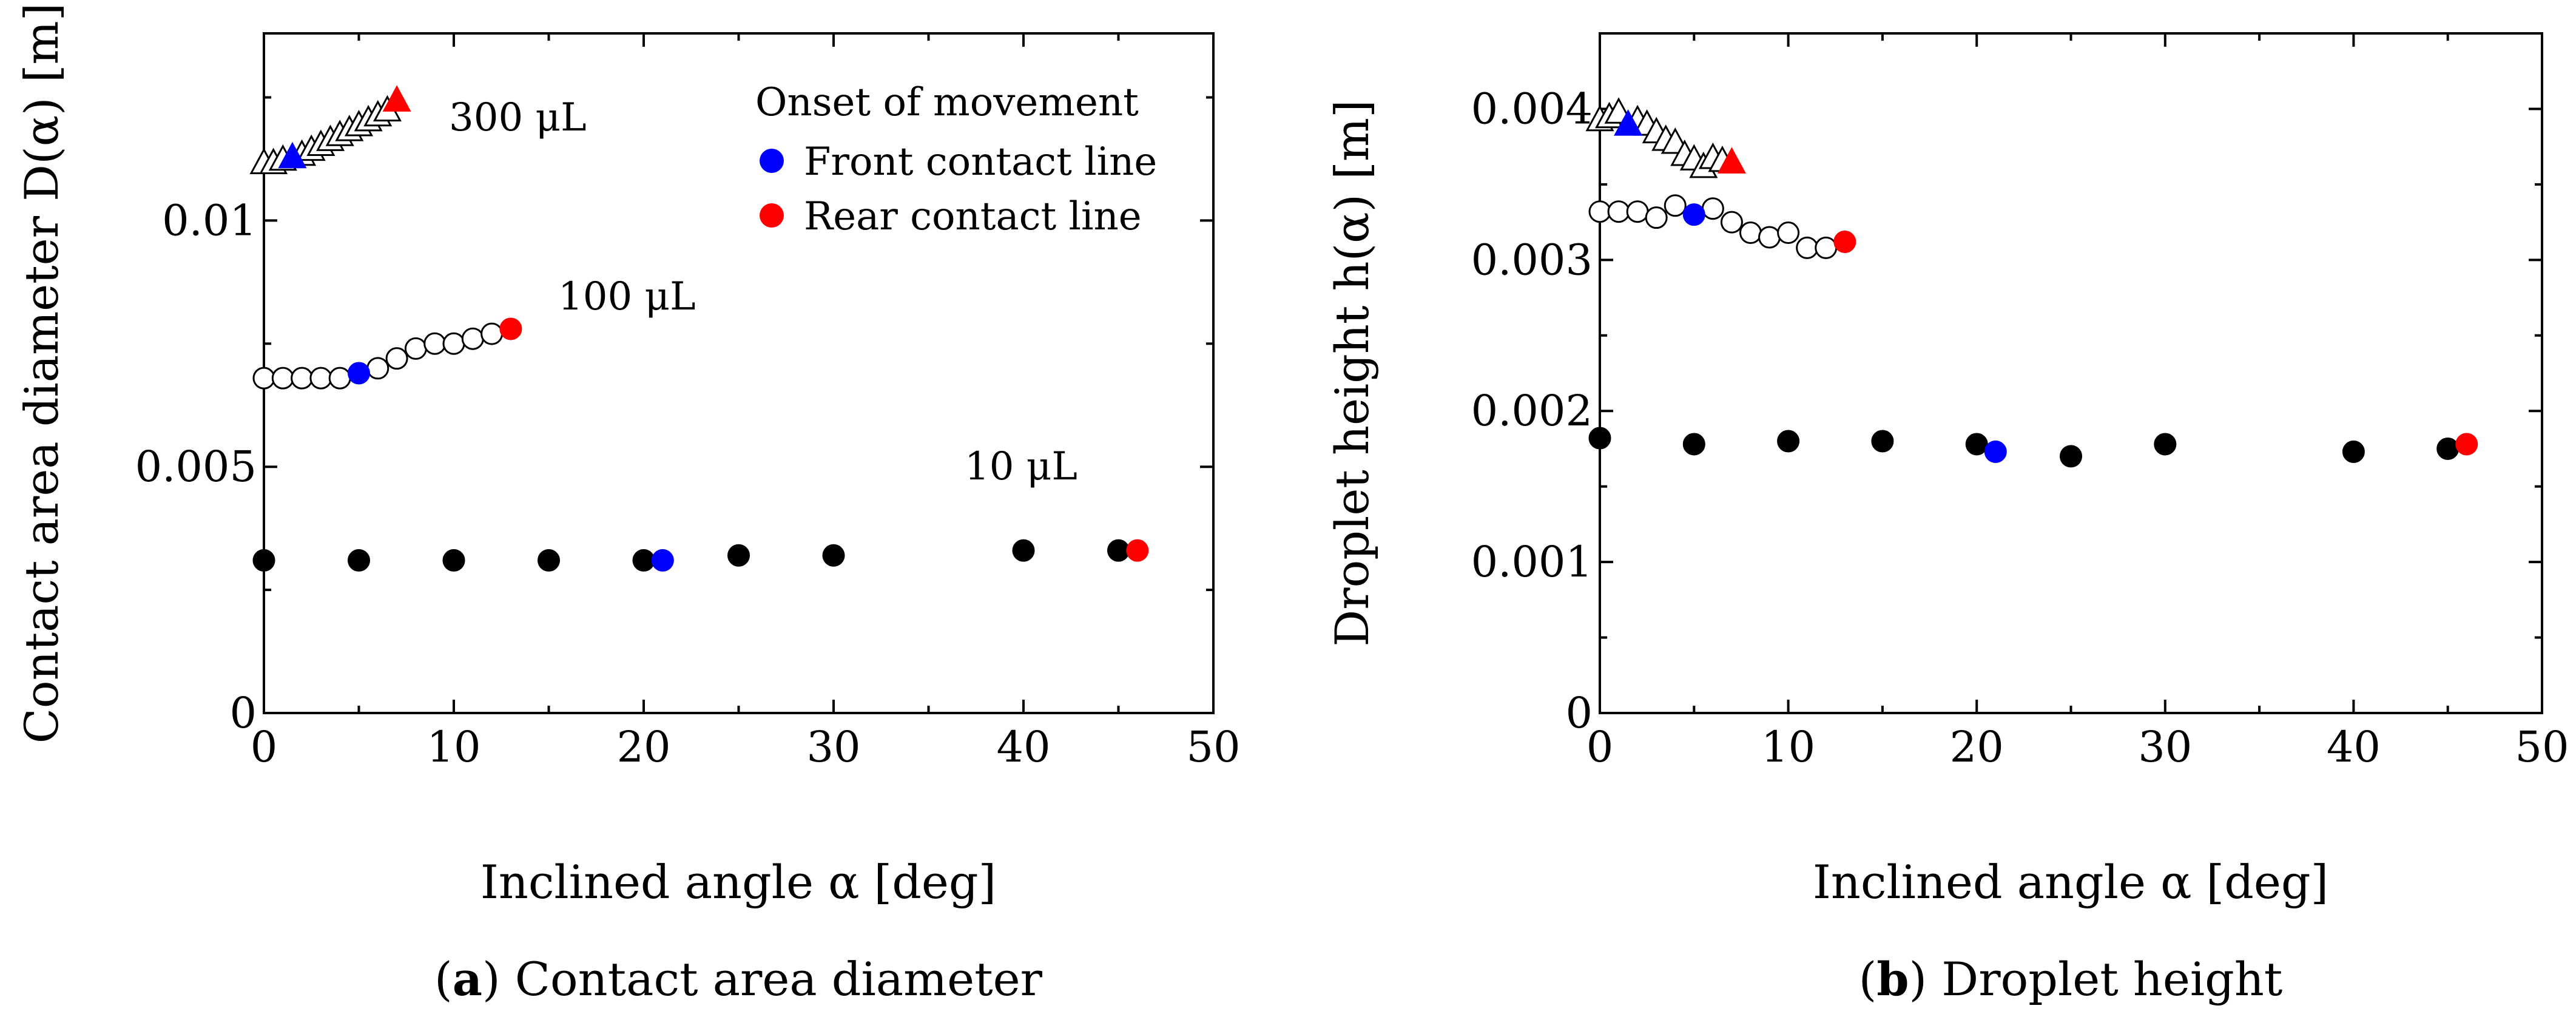  What do you see at coordinates (627, 296) in the screenshot?
I see `series-label-100ul-a: 100 μL` at bounding box center [627, 296].